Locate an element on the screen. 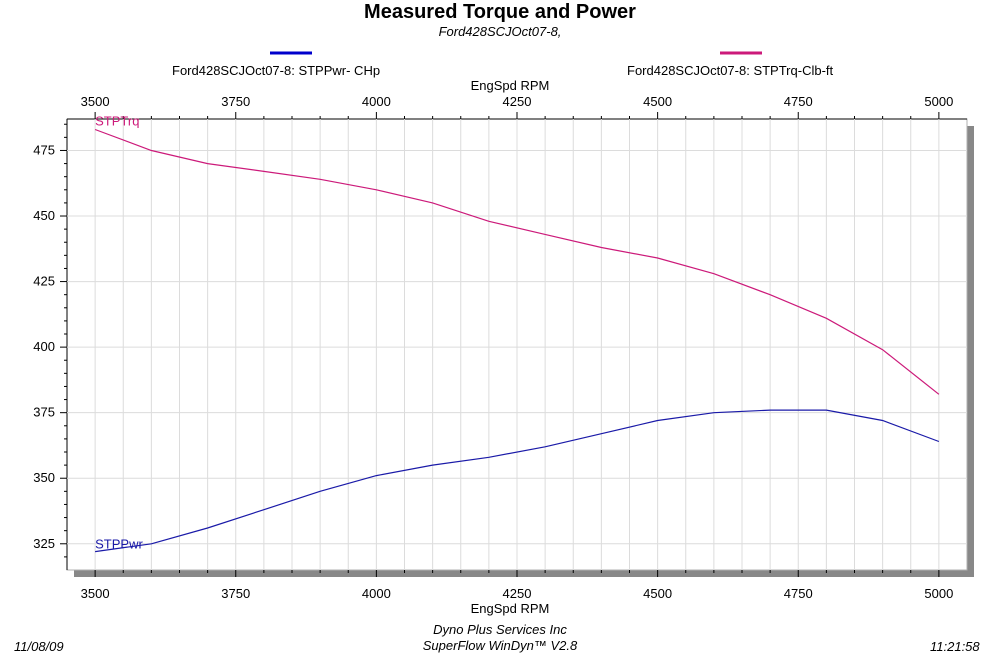 This screenshot has width=1000, height=654. y-tick-label: 350 is located at coordinates (44, 477).